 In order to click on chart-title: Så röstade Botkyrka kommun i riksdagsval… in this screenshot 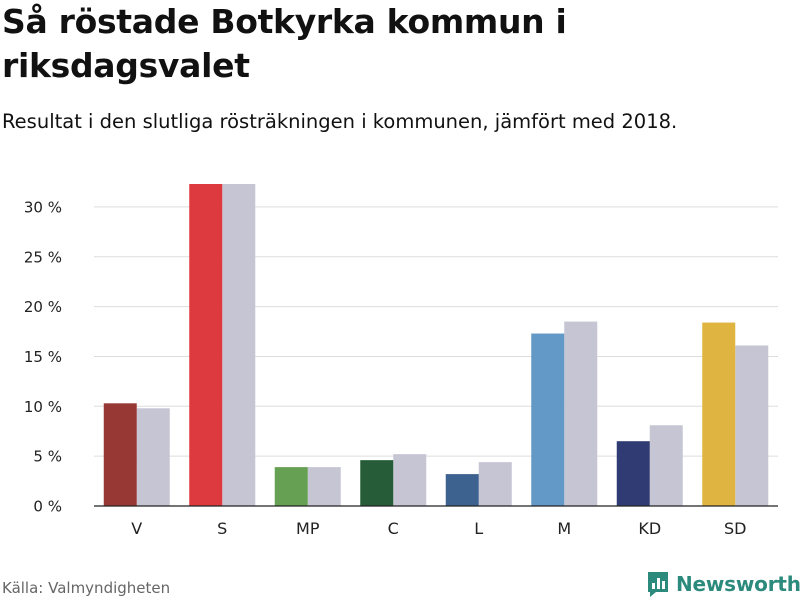, I will do `click(284, 43)`.